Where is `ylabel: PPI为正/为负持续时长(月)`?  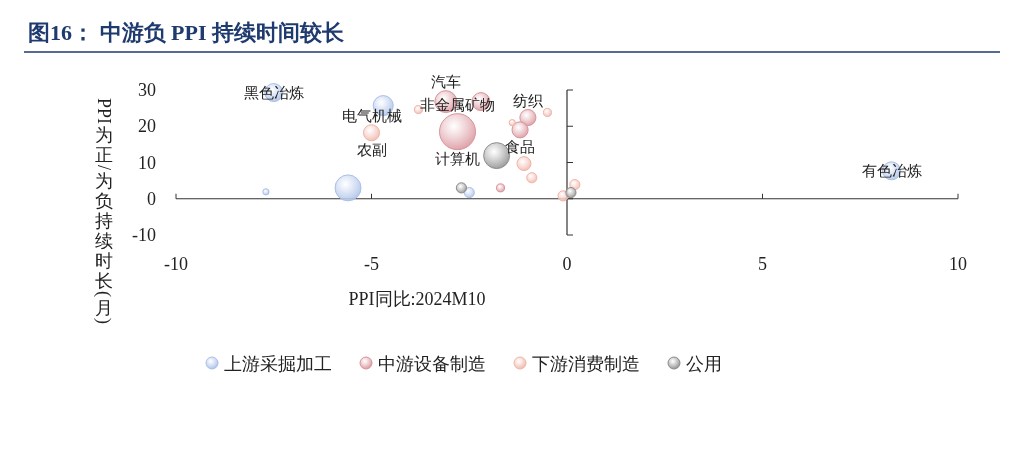
ylabel: PPI为正/为负持续时长(月) is located at coordinates (104, 211).